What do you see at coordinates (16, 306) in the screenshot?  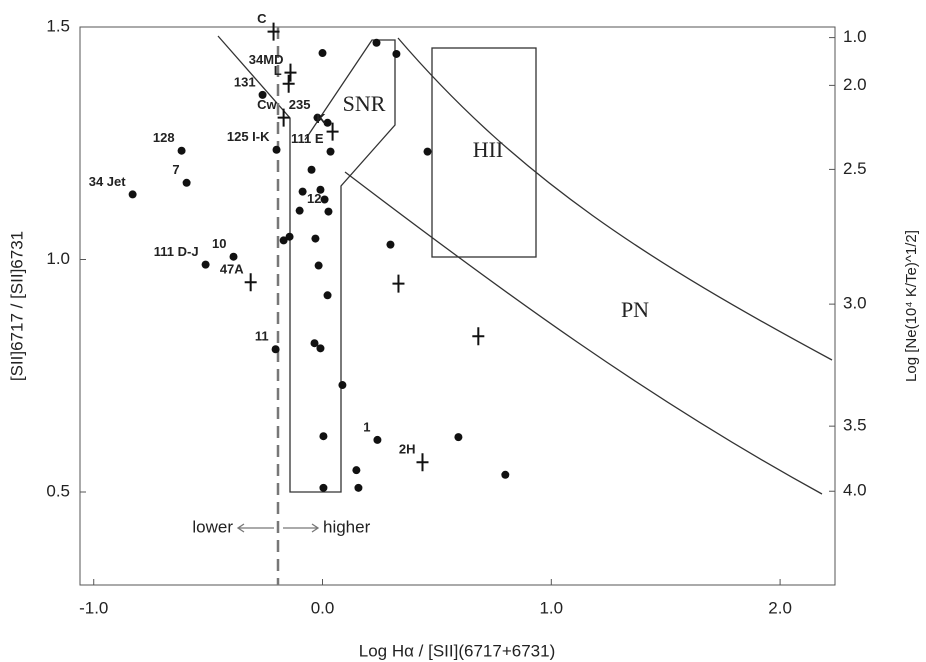 I see `y-axis-title: [SII]6717 / [SII]6731` at bounding box center [16, 306].